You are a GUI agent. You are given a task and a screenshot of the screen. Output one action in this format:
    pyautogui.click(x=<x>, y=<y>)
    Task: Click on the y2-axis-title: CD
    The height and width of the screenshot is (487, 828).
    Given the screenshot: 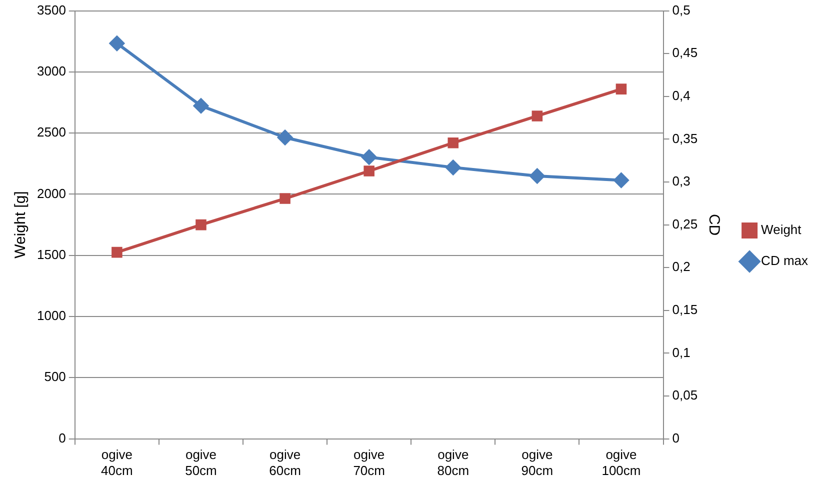 What is the action you would take?
    pyautogui.click(x=713, y=225)
    